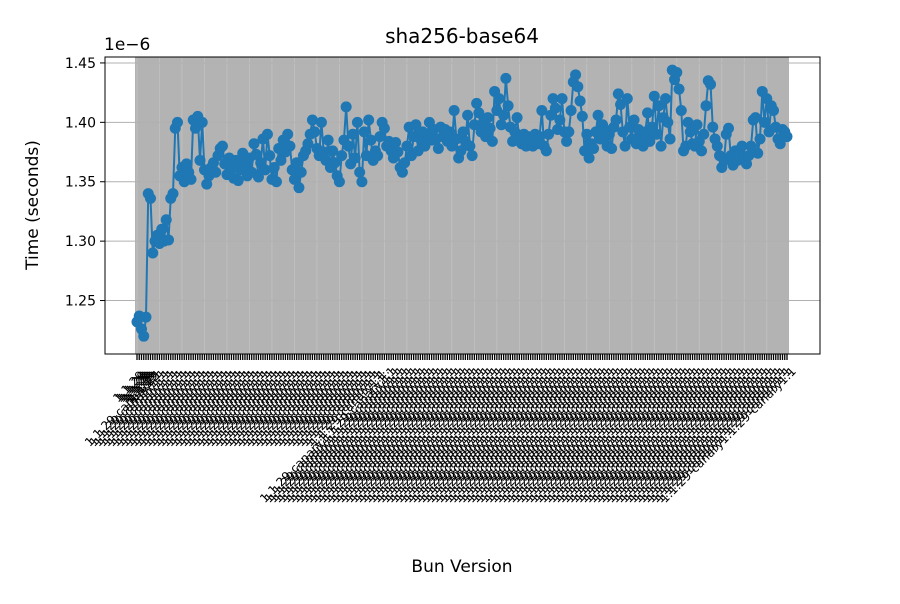  I want to click on y-tick-label: 1.40, so click(80, 123).